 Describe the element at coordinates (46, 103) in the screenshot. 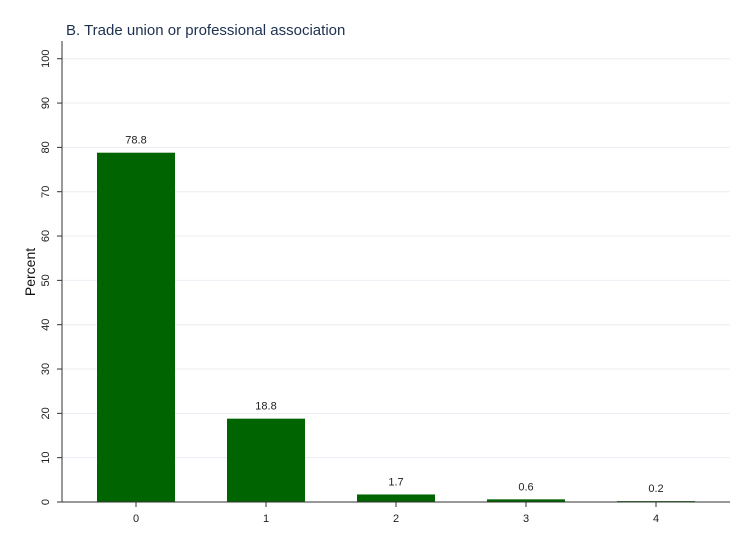

I see `y-tick-label: 90` at that location.